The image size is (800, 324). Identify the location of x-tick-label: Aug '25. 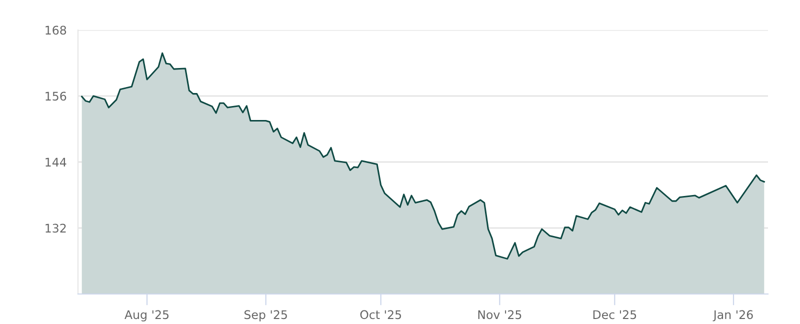
(146, 316).